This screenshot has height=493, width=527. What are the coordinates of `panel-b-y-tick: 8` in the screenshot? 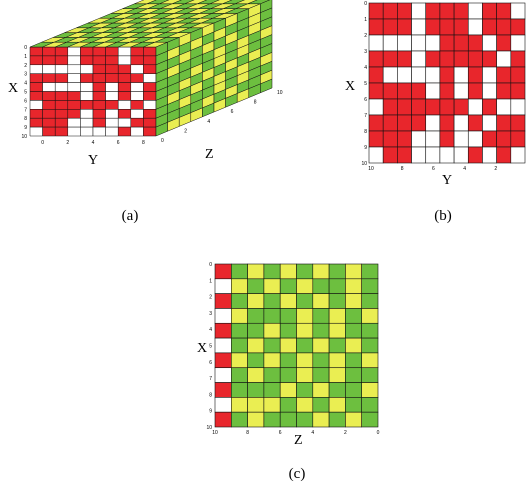 It's located at (402, 169).